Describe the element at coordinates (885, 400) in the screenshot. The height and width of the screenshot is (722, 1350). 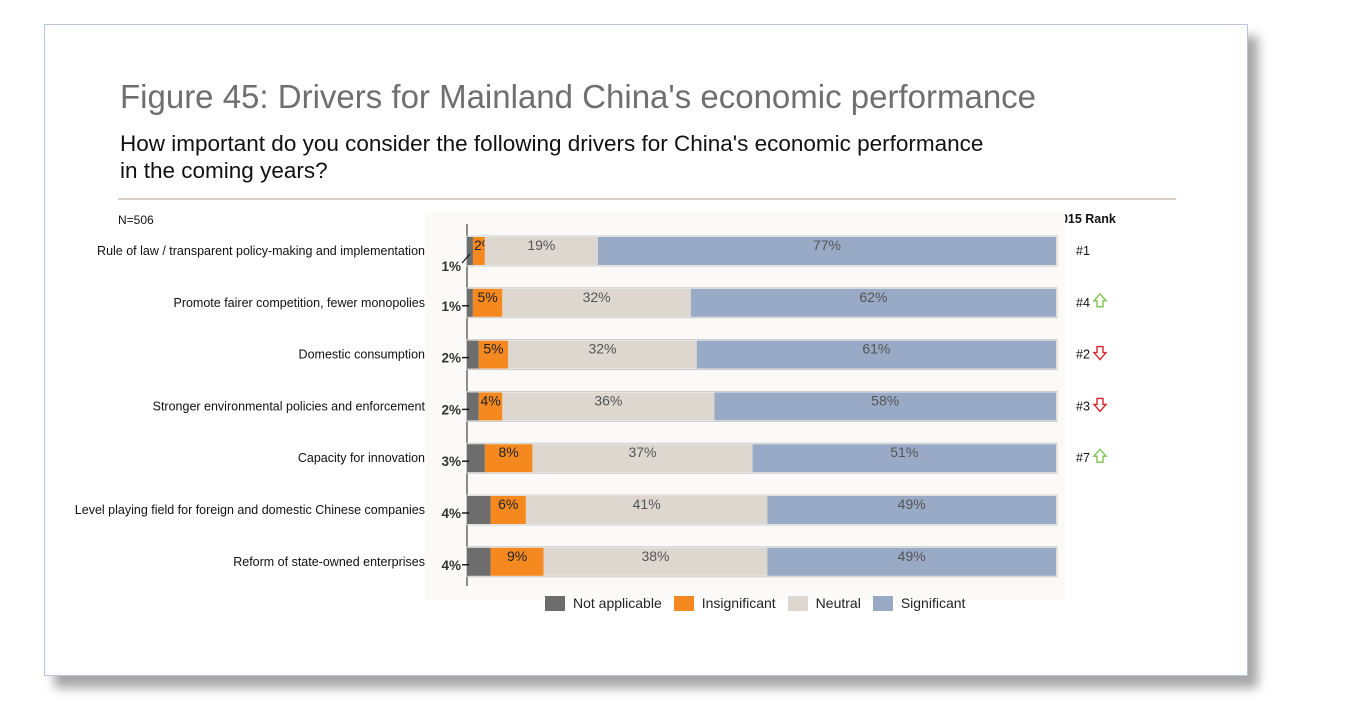
I see `value-label-significant: 58%` at that location.